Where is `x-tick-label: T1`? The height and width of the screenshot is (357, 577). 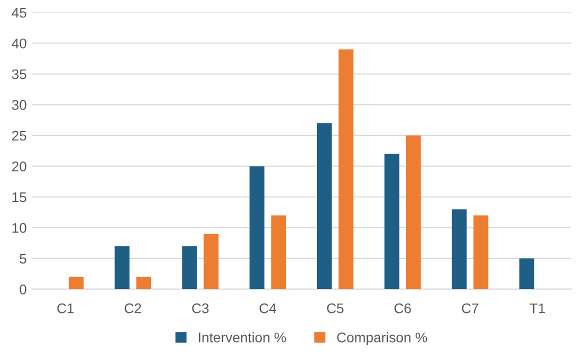
x-tick-label: T1 is located at coordinates (537, 309).